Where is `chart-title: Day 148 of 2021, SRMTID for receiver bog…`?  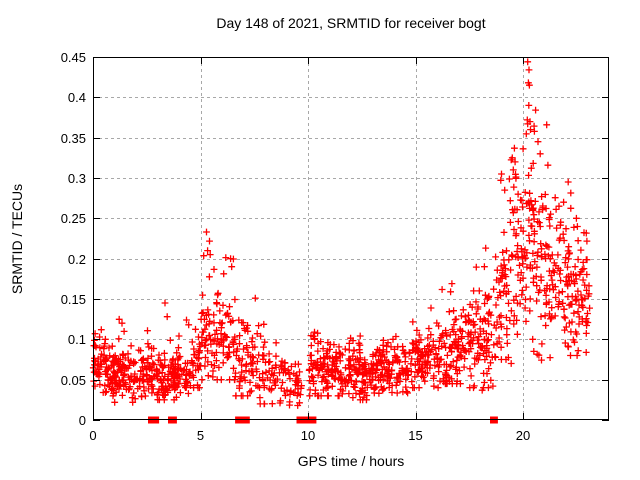
chart-title: Day 148 of 2021, SRMTID for receiver bog… is located at coordinates (351, 23).